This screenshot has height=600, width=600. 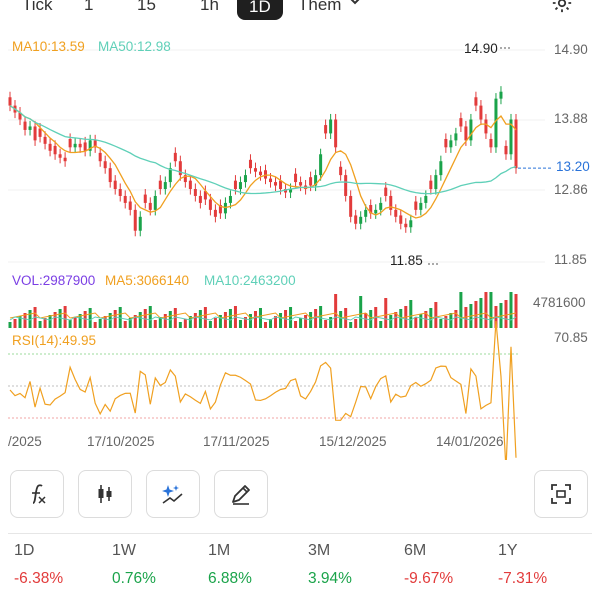 I want to click on period-6m: 6M -9.67%, so click(x=428, y=564).